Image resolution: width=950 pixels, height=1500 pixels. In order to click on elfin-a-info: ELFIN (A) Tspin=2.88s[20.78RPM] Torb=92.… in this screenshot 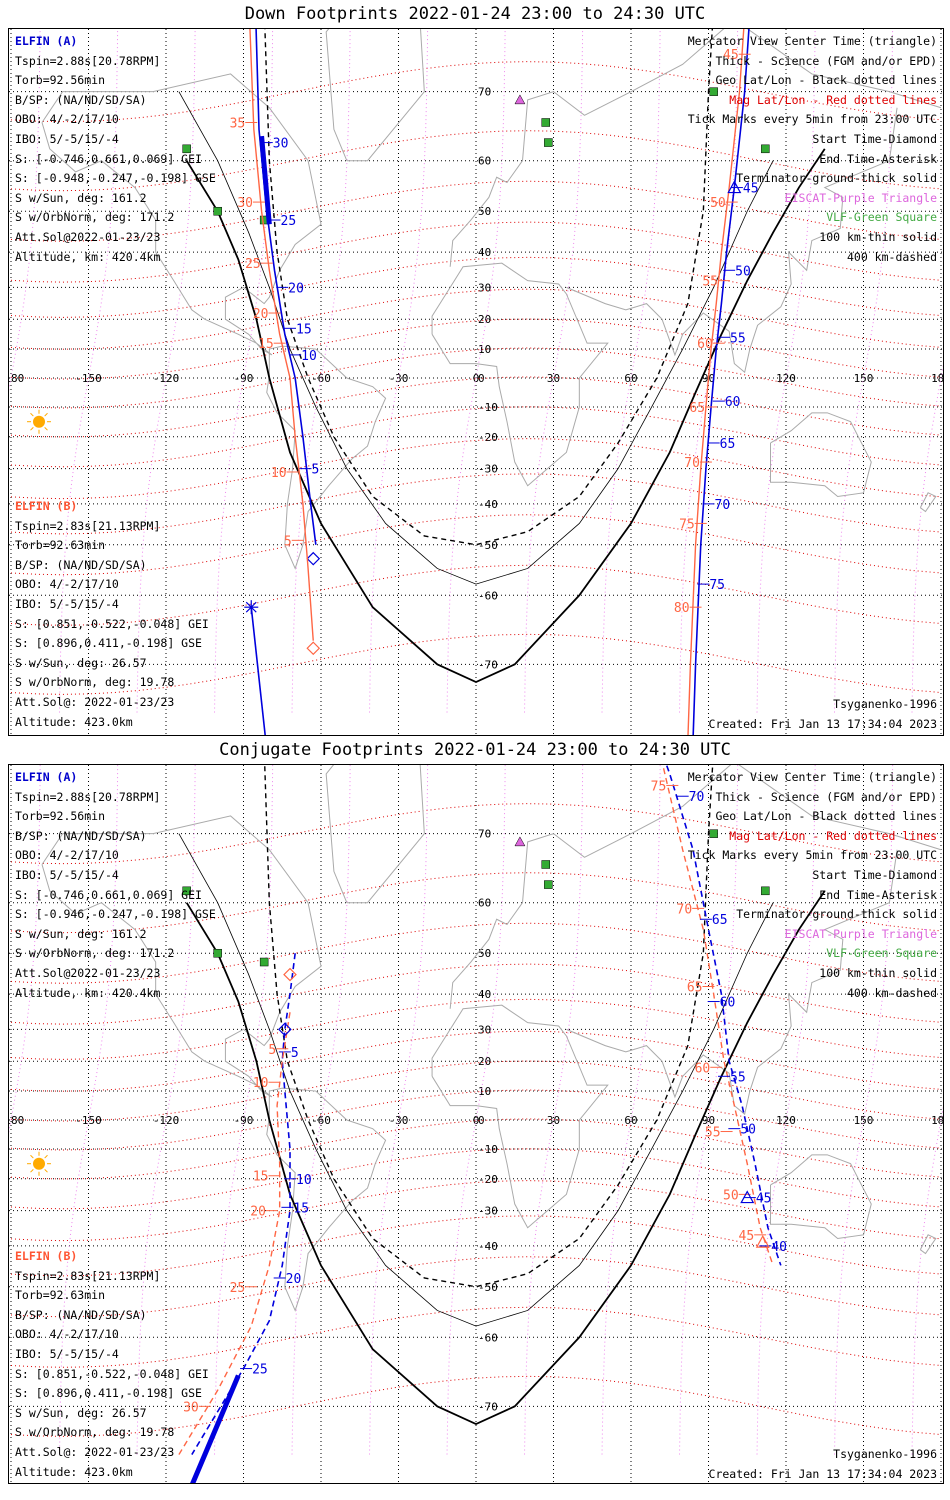, I will do `click(115, 149)`.